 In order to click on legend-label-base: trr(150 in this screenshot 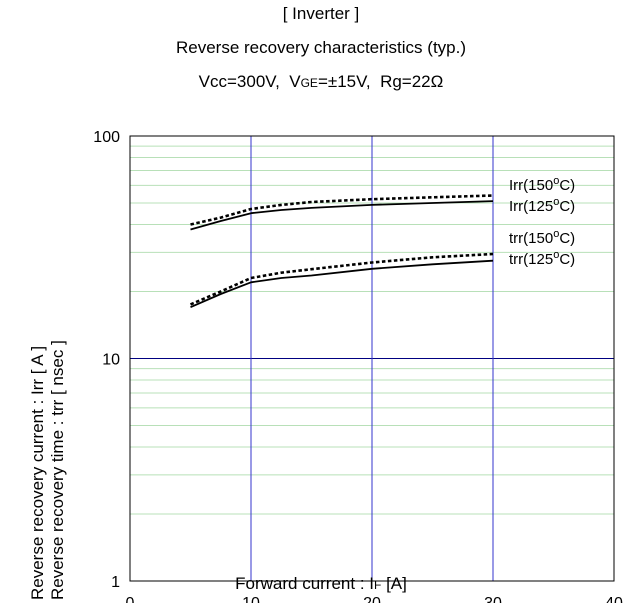, I will do `click(531, 238)`.